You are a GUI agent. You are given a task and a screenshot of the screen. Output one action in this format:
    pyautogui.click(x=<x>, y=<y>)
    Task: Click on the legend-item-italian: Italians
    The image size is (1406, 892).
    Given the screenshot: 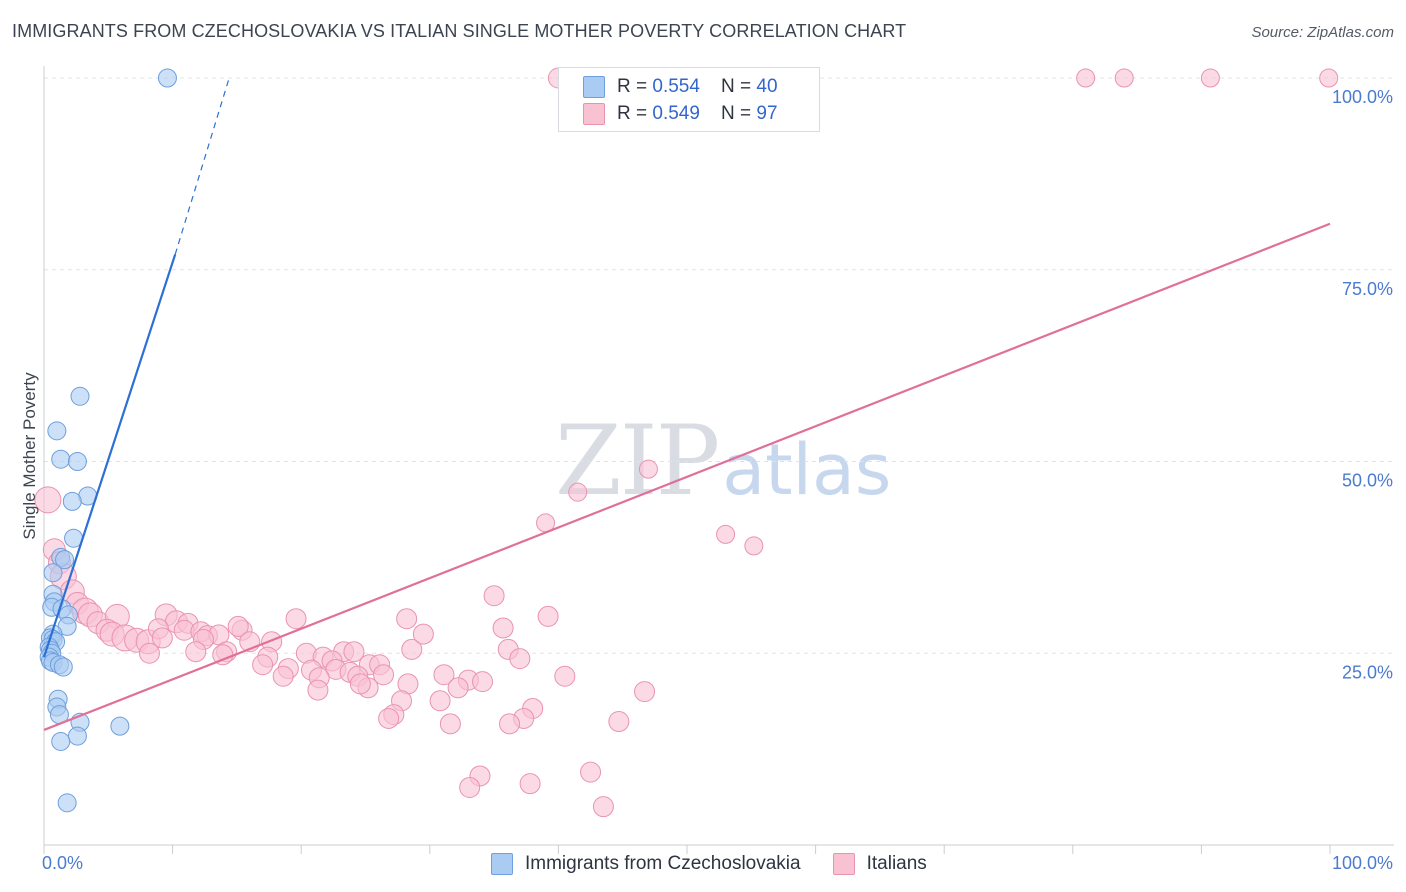 What is the action you would take?
    pyautogui.click(x=879, y=864)
    